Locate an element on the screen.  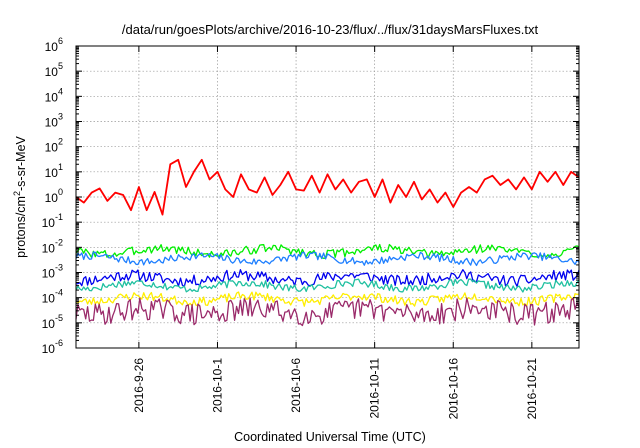
y-tick-label: 10⁻³ is located at coordinates (52, 272).